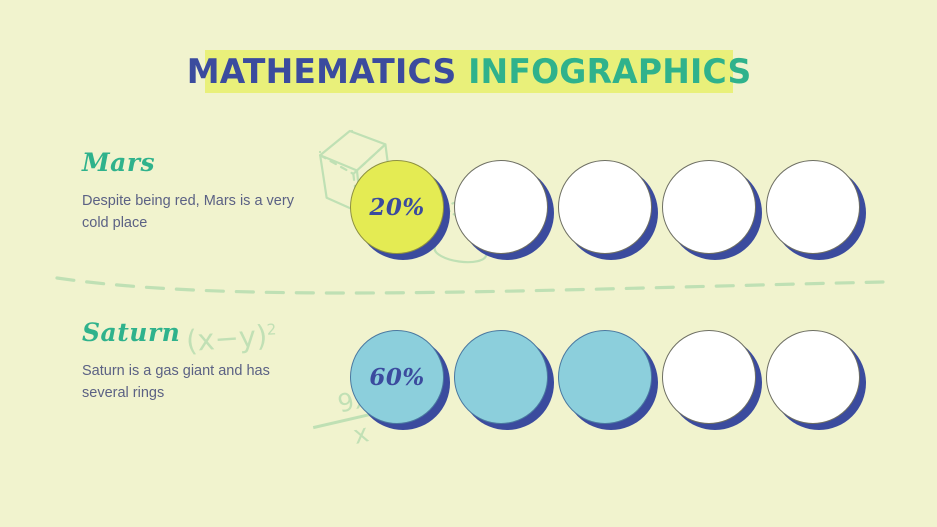  What do you see at coordinates (131, 332) in the screenshot?
I see `row-saturn-heading: Saturn` at bounding box center [131, 332].